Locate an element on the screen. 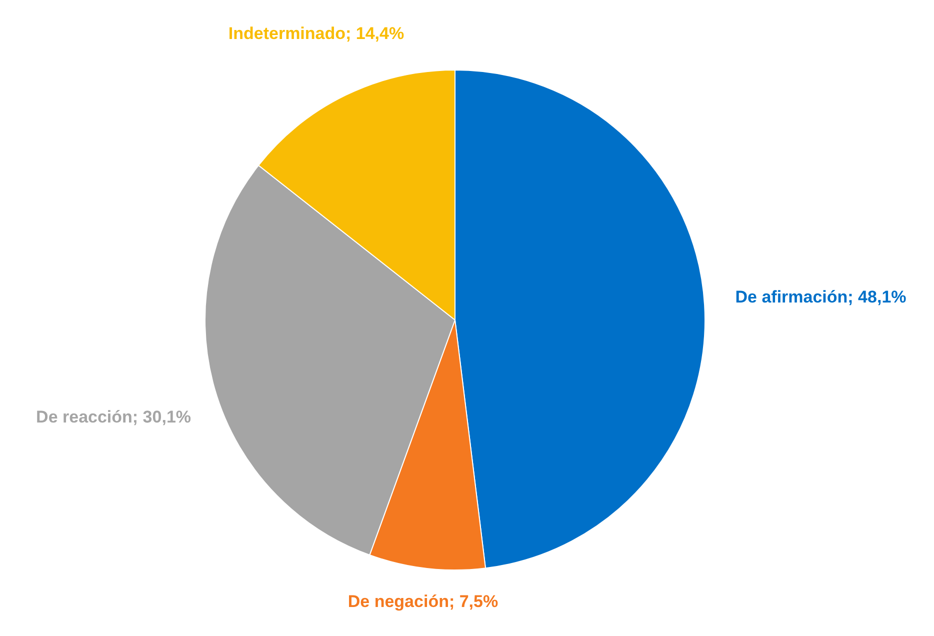  slice-label: De negación; 7,5% is located at coordinates (423, 602).